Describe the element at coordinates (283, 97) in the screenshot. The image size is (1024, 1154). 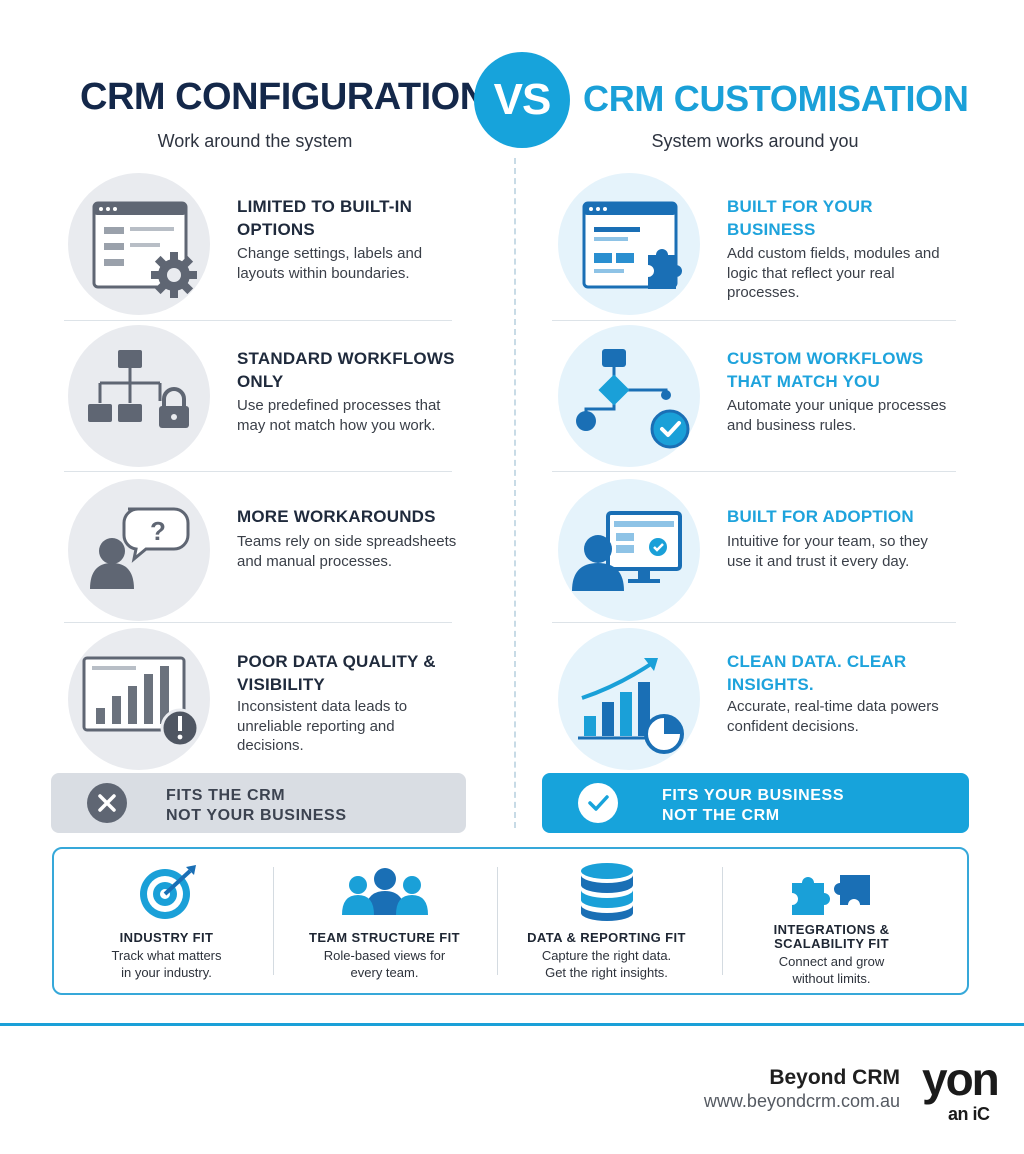
I see `configuration-title: CRM CONFIGURATION` at that location.